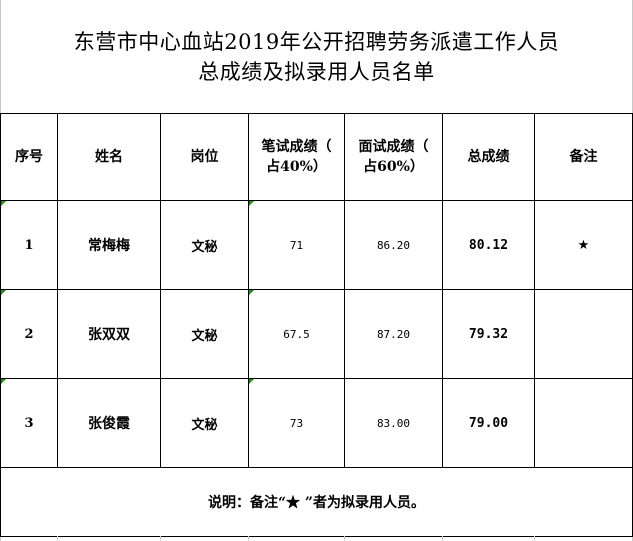  I want to click on cell-name: 张双双, so click(109, 334).